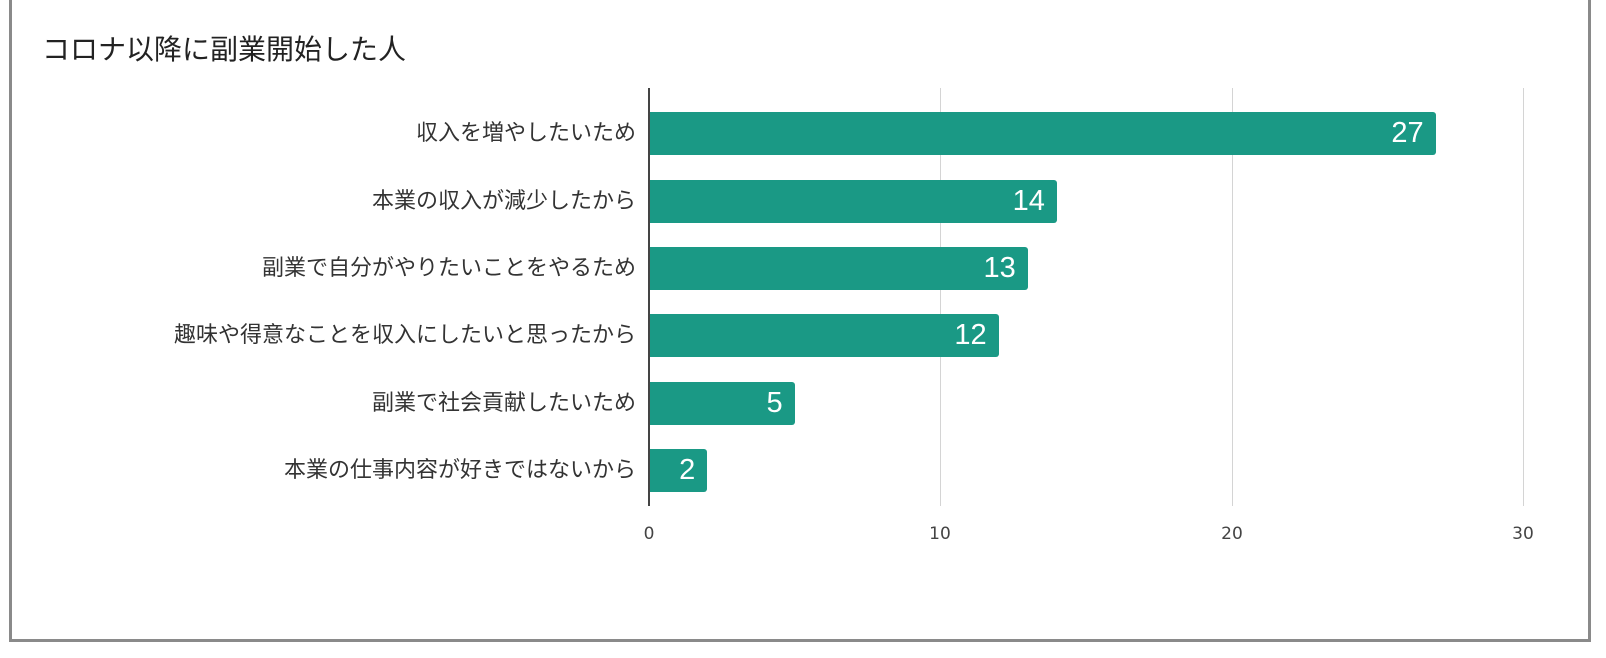 Image resolution: width=1606 pixels, height=658 pixels. I want to click on bar-value-label: 14, so click(1028, 201).